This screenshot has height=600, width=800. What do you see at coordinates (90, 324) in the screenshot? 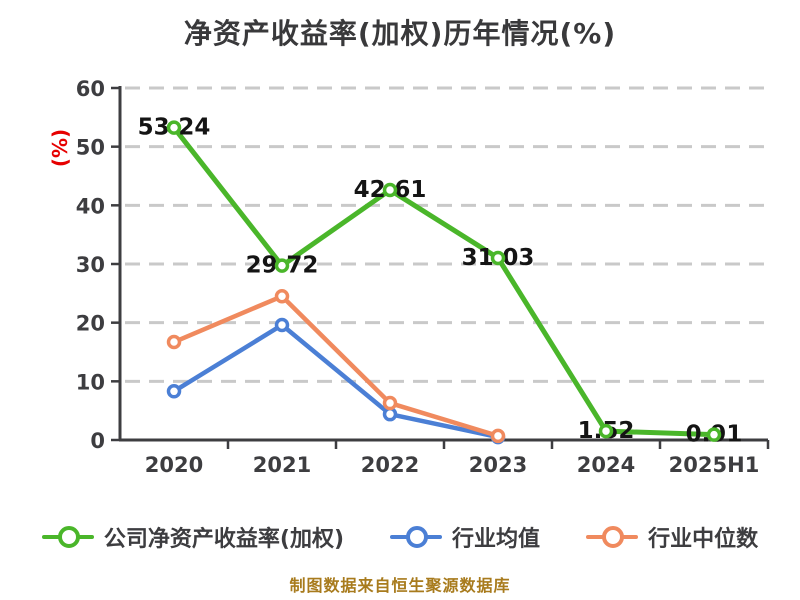
I see `y-tick-label: 20` at bounding box center [90, 324].